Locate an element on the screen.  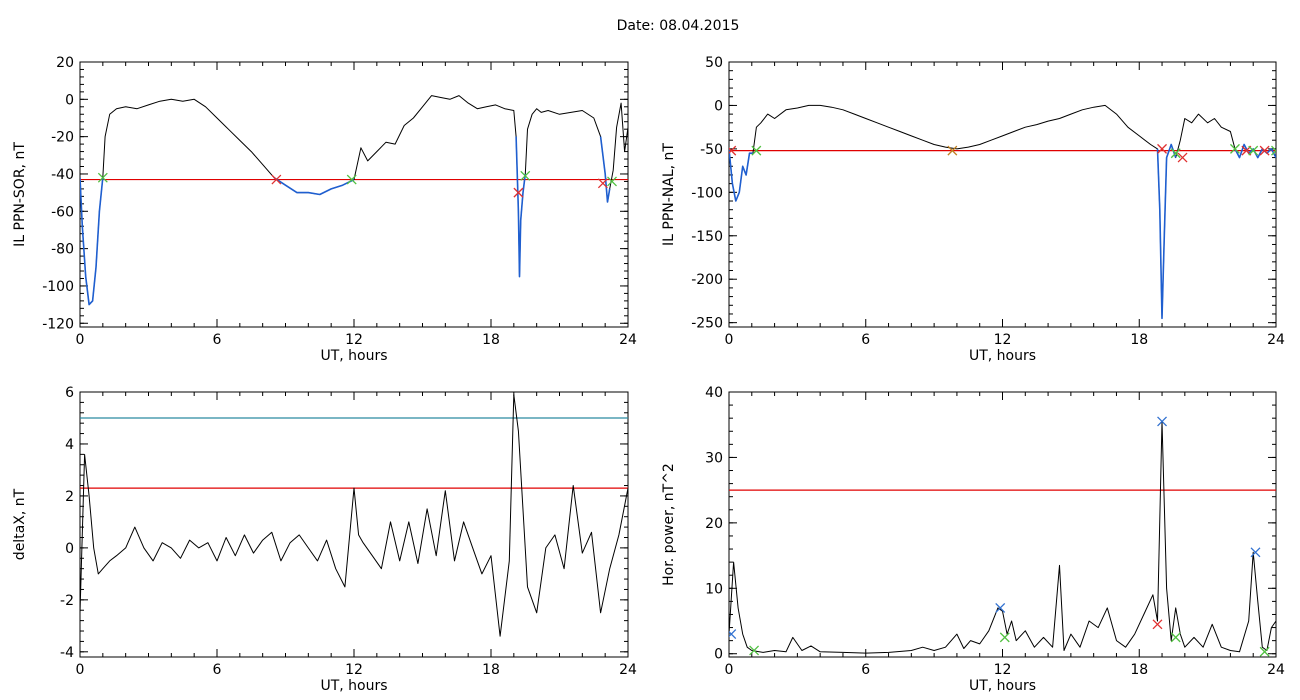
date-value: 08.04.2015 is located at coordinates (699, 26).